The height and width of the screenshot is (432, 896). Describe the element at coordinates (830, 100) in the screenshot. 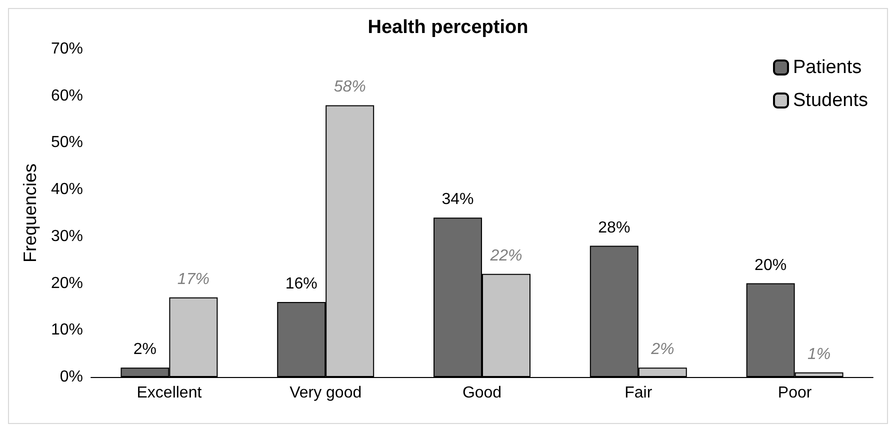

I see `legend-label: Students` at that location.